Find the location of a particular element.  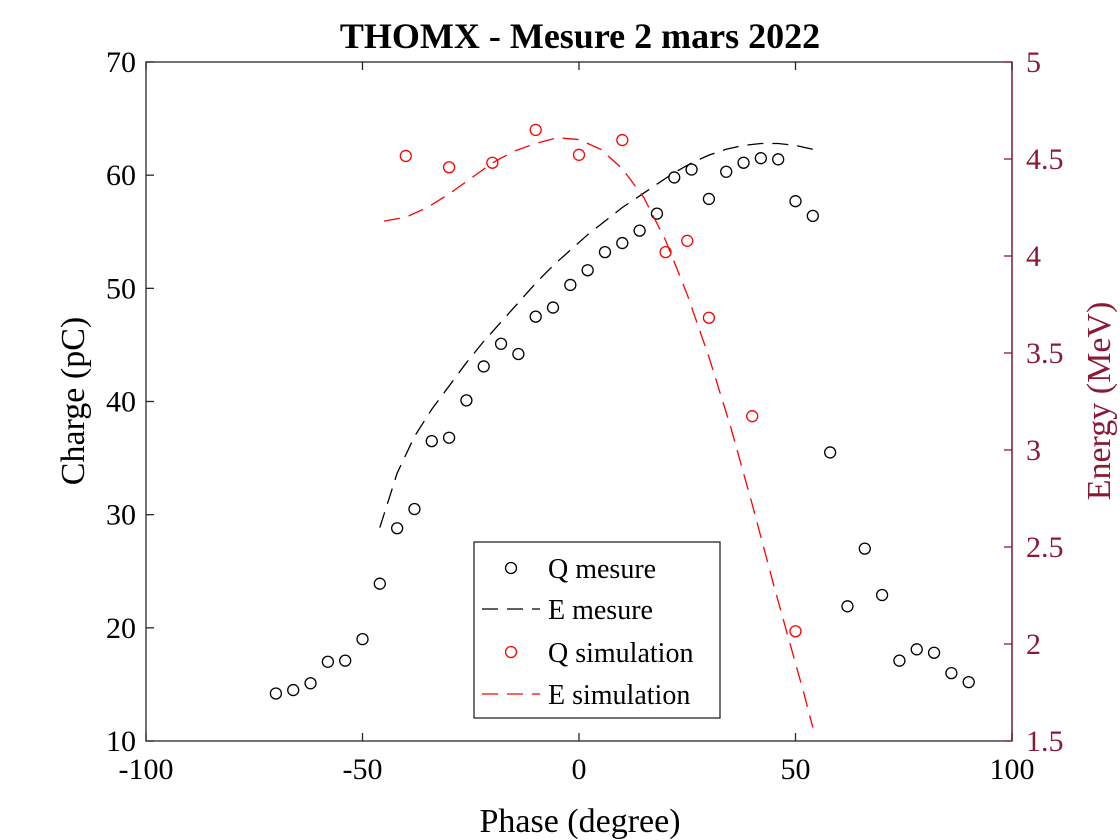

y-left-tick-label: 60 is located at coordinates (121, 175).